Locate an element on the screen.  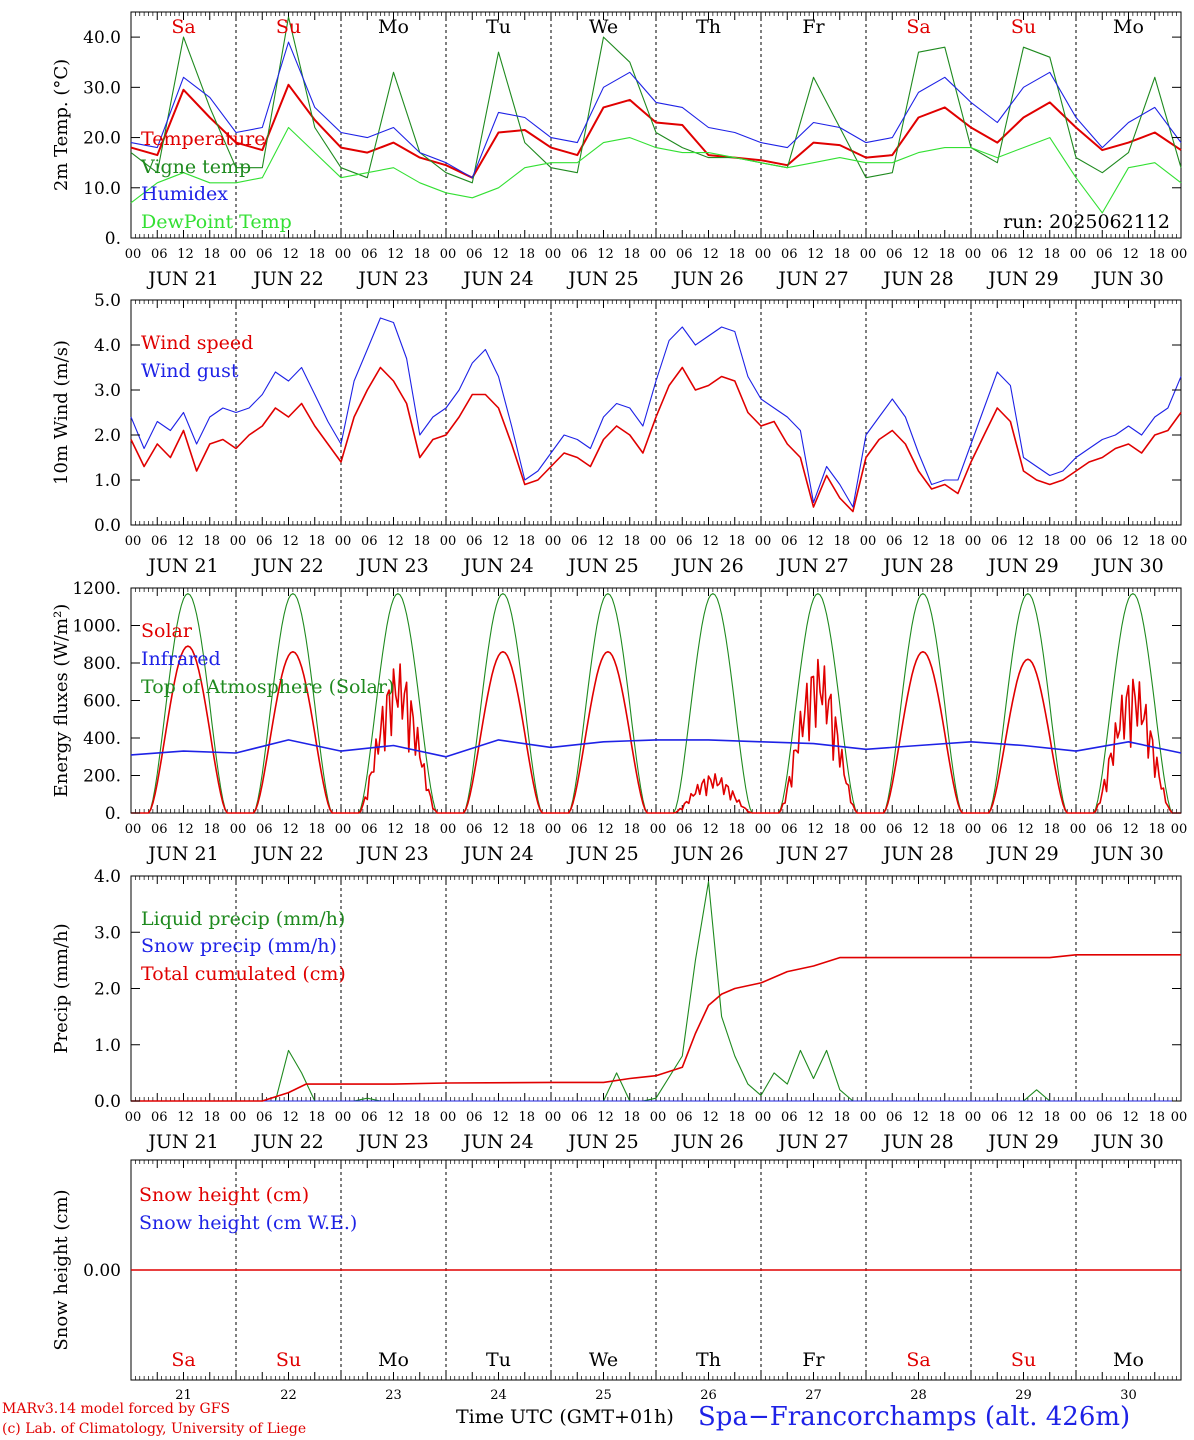
wind-series-wind-speed is located at coordinates (656, 439).